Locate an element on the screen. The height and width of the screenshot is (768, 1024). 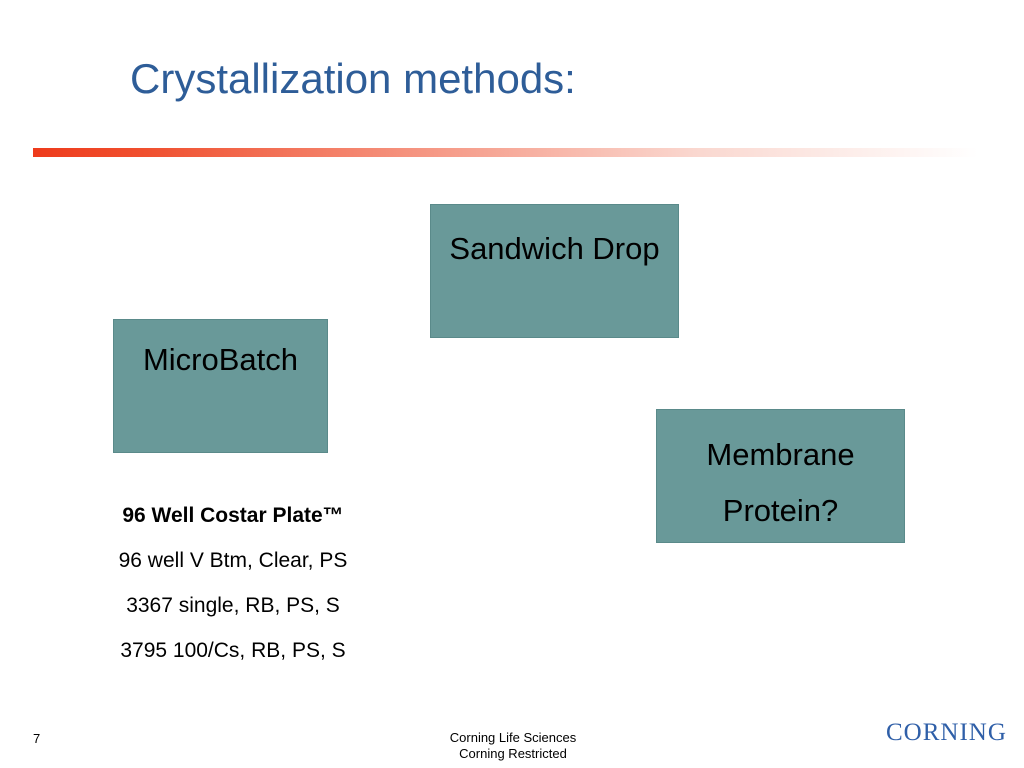
membrane-label-line2: Protein? is located at coordinates (780, 510).